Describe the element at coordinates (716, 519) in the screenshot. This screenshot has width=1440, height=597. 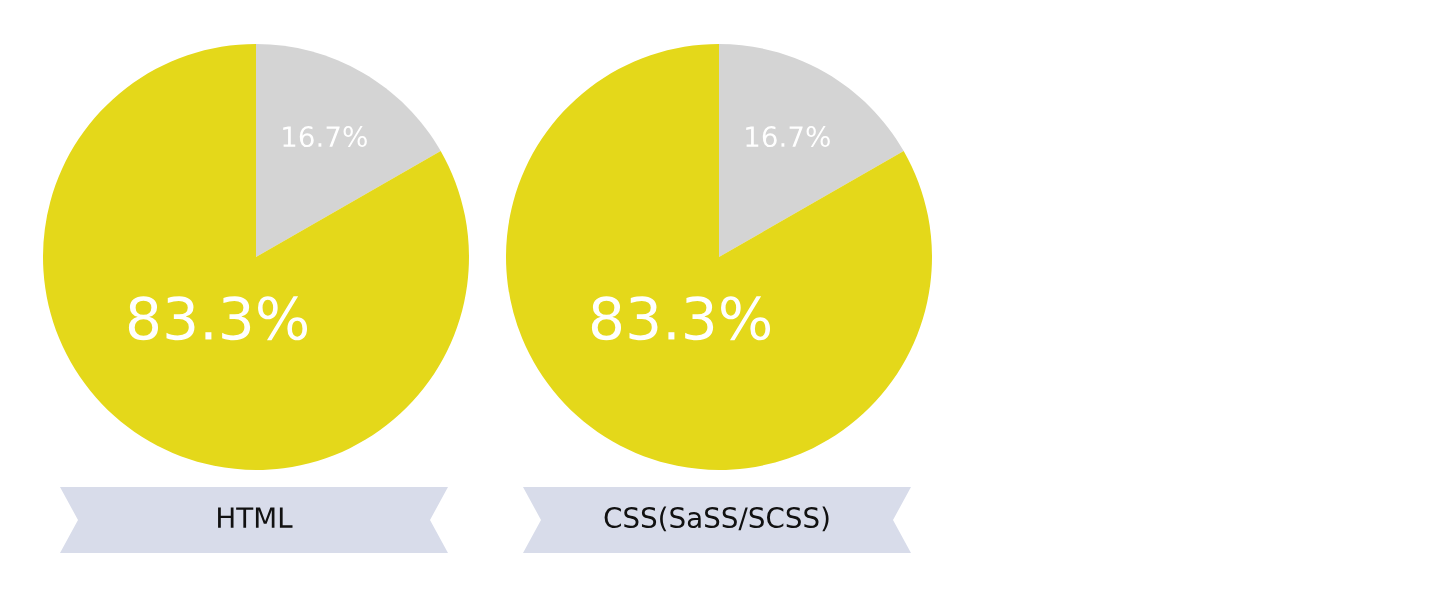
I see `text: CSS(SaSS/SCSS)` at that location.